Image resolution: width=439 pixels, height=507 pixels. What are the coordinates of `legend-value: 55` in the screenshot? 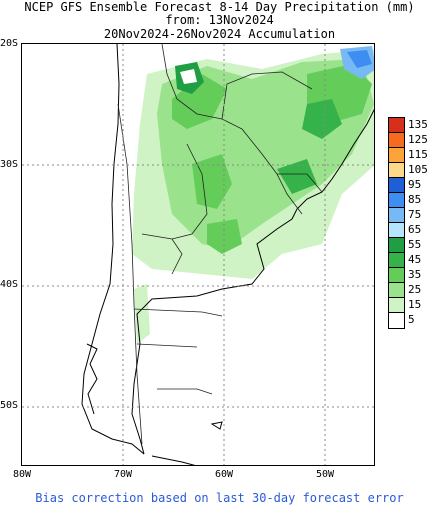 It's located at (415, 244).